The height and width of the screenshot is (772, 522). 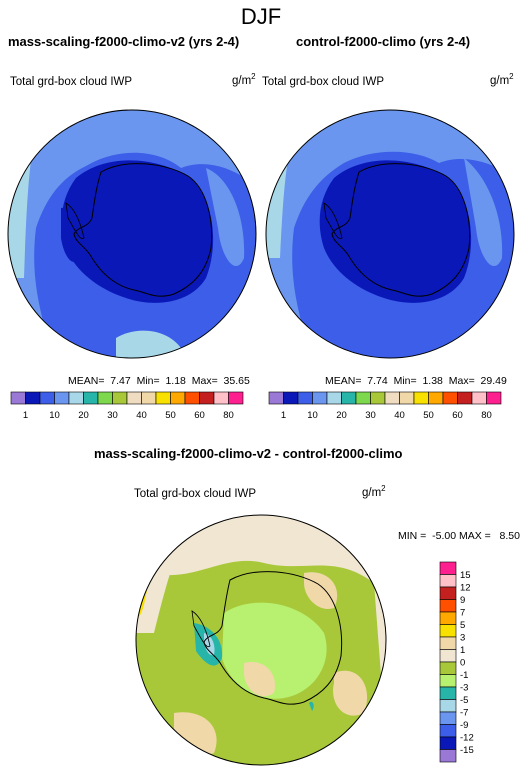 I want to click on right-colorbar-tick-label: 10, so click(x=312, y=415).